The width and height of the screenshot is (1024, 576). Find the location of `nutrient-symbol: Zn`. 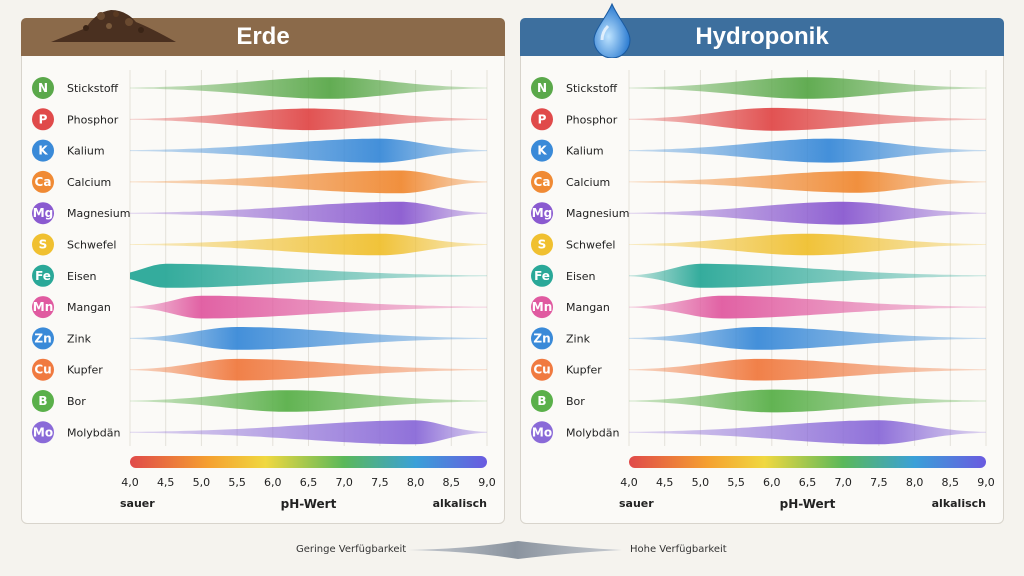

nutrient-symbol: Zn is located at coordinates (42, 338).